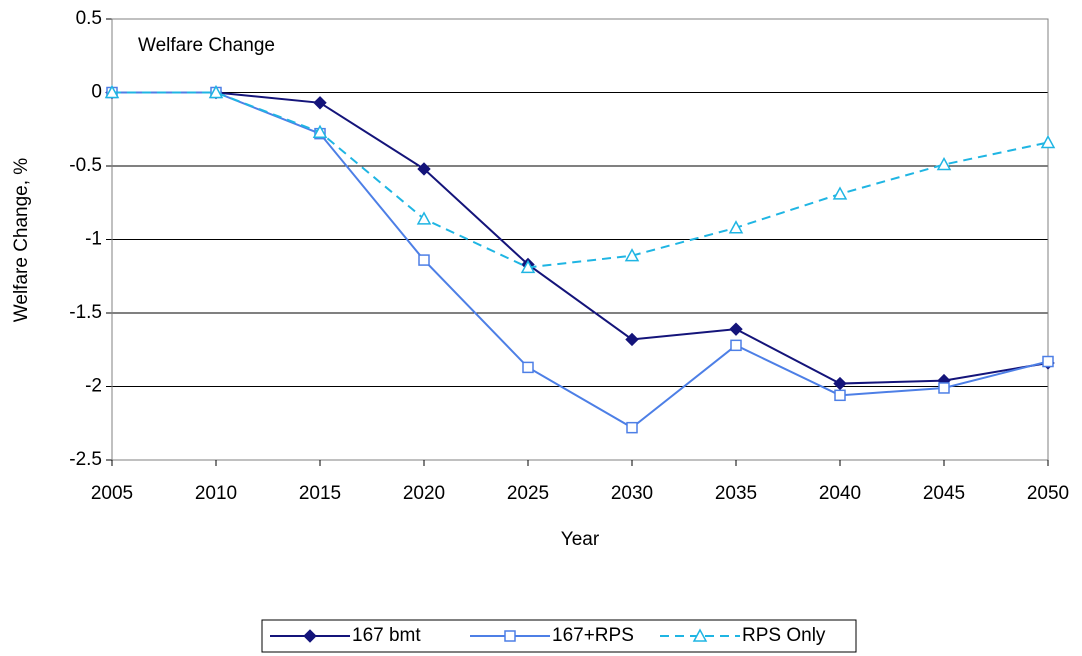 Image resolution: width=1082 pixels, height=656 pixels. Describe the element at coordinates (320, 493) in the screenshot. I see `x-tick-label: 2015` at that location.